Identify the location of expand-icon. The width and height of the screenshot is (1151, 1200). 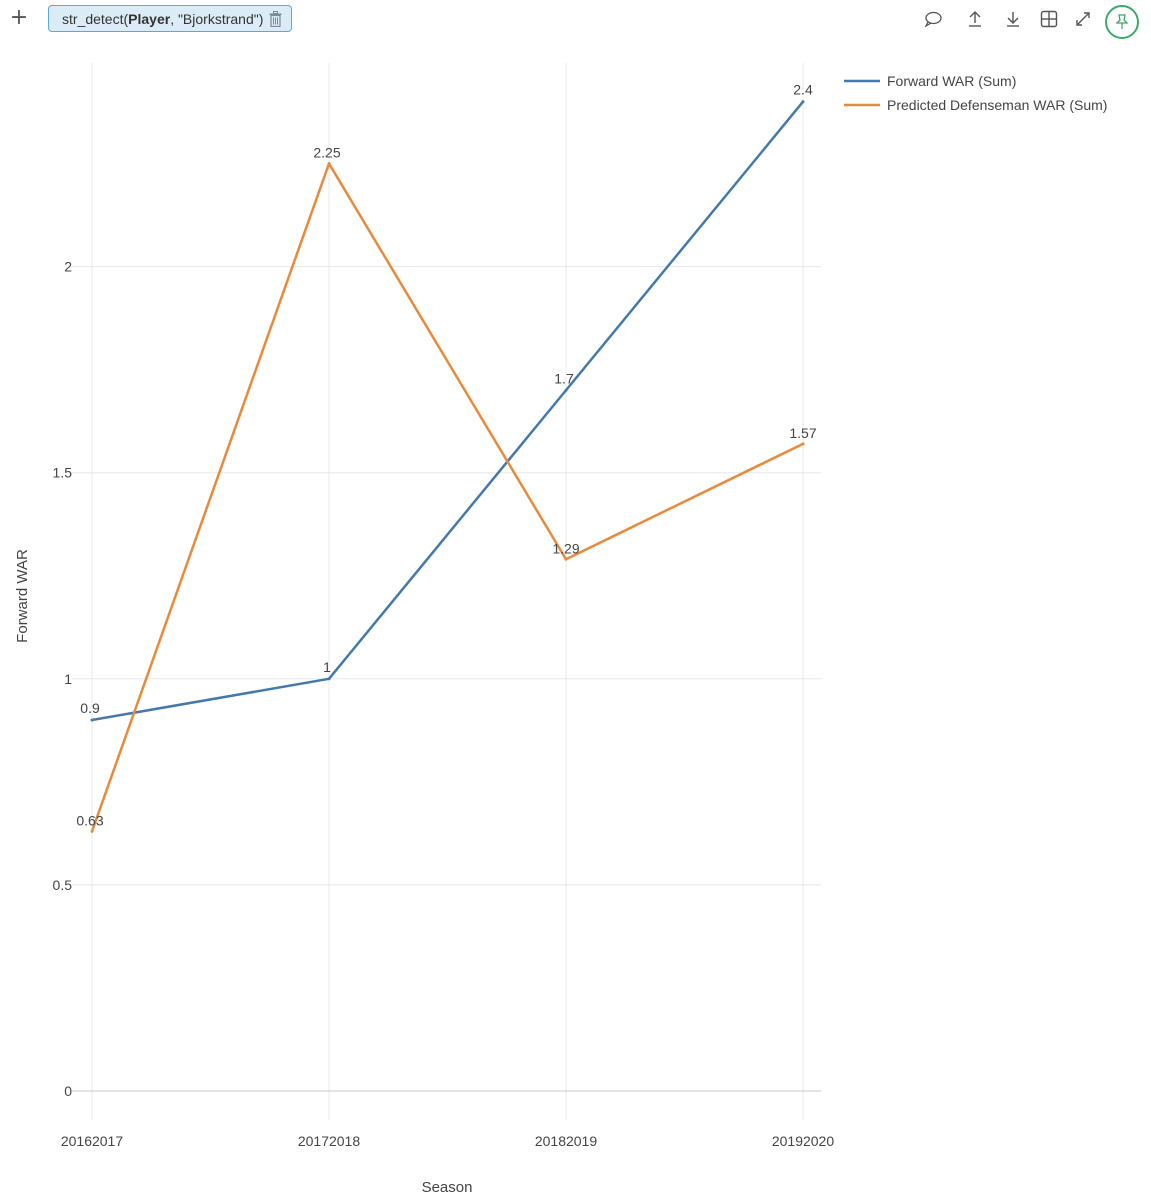
(1083, 19).